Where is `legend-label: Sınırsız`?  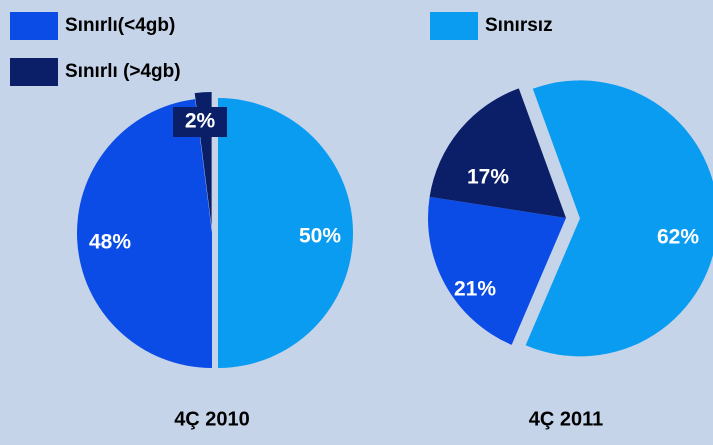 legend-label: Sınırsız is located at coordinates (519, 25).